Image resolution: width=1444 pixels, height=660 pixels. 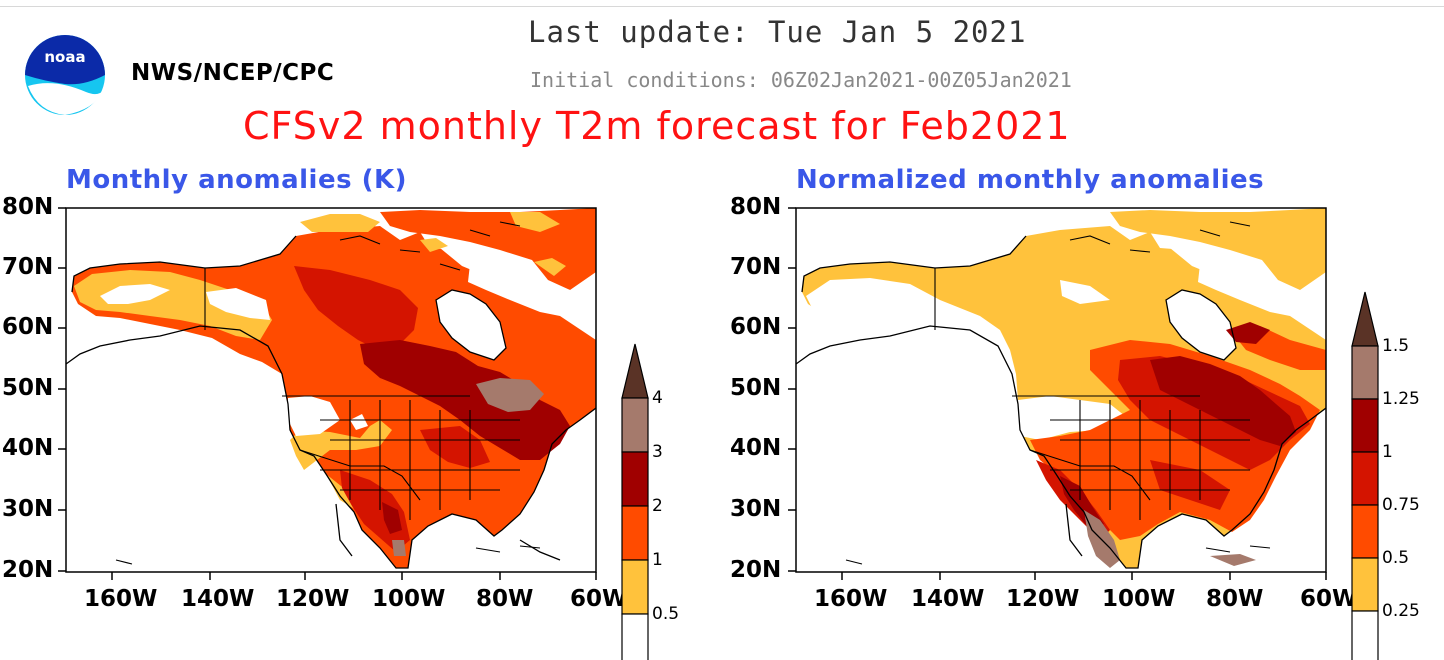 What do you see at coordinates (657, 506) in the screenshot?
I see `colorbar-label: 2` at bounding box center [657, 506].